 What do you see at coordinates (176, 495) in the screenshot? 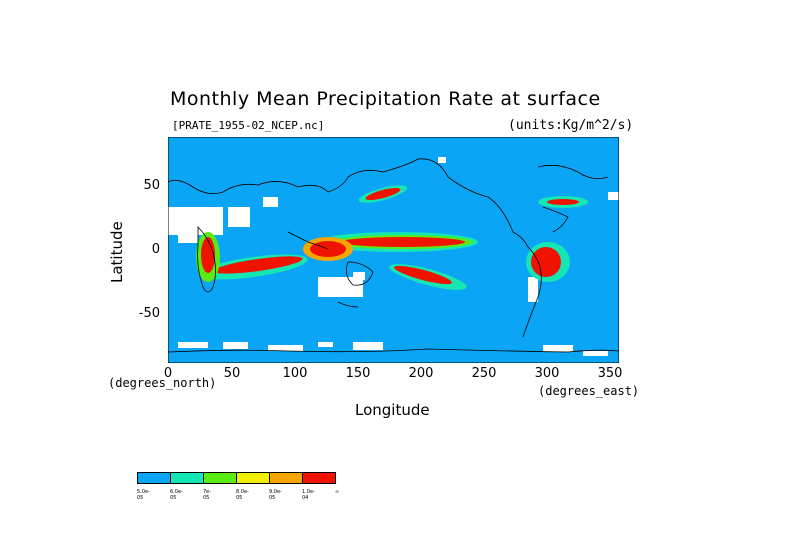
I see `legend-label: 6.0e-05` at bounding box center [176, 495].